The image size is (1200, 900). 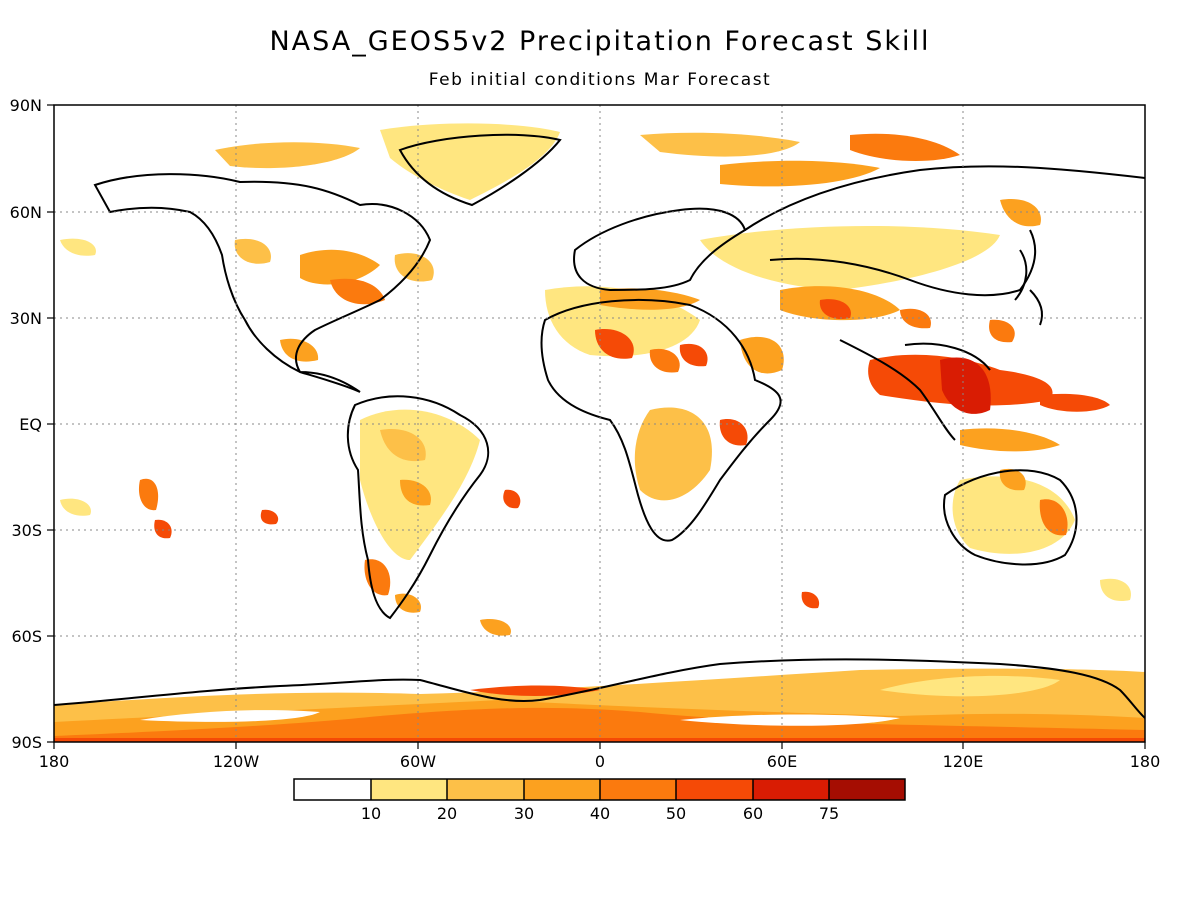 What do you see at coordinates (26, 742) in the screenshot?
I see `y-tick-label: 90S` at bounding box center [26, 742].